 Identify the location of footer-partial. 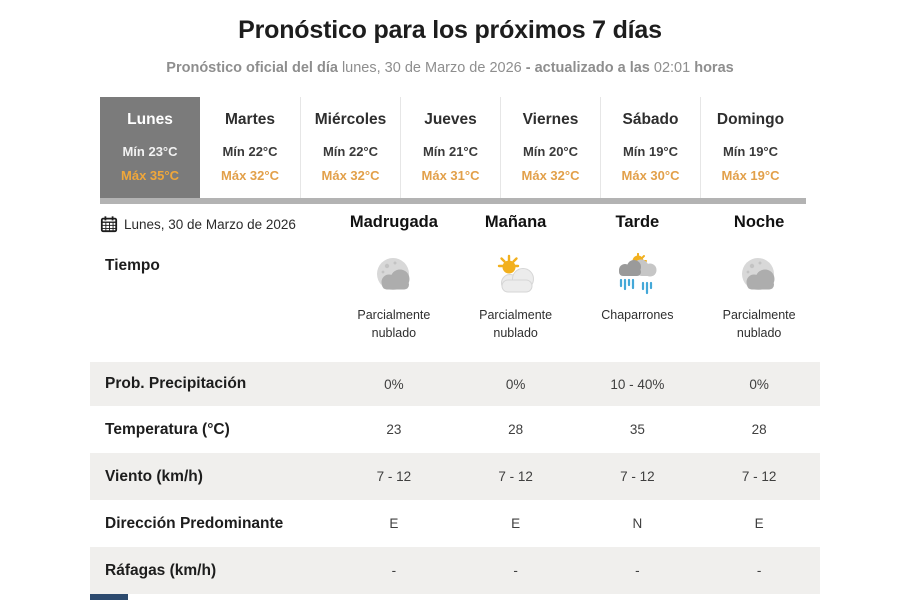
(109, 597).